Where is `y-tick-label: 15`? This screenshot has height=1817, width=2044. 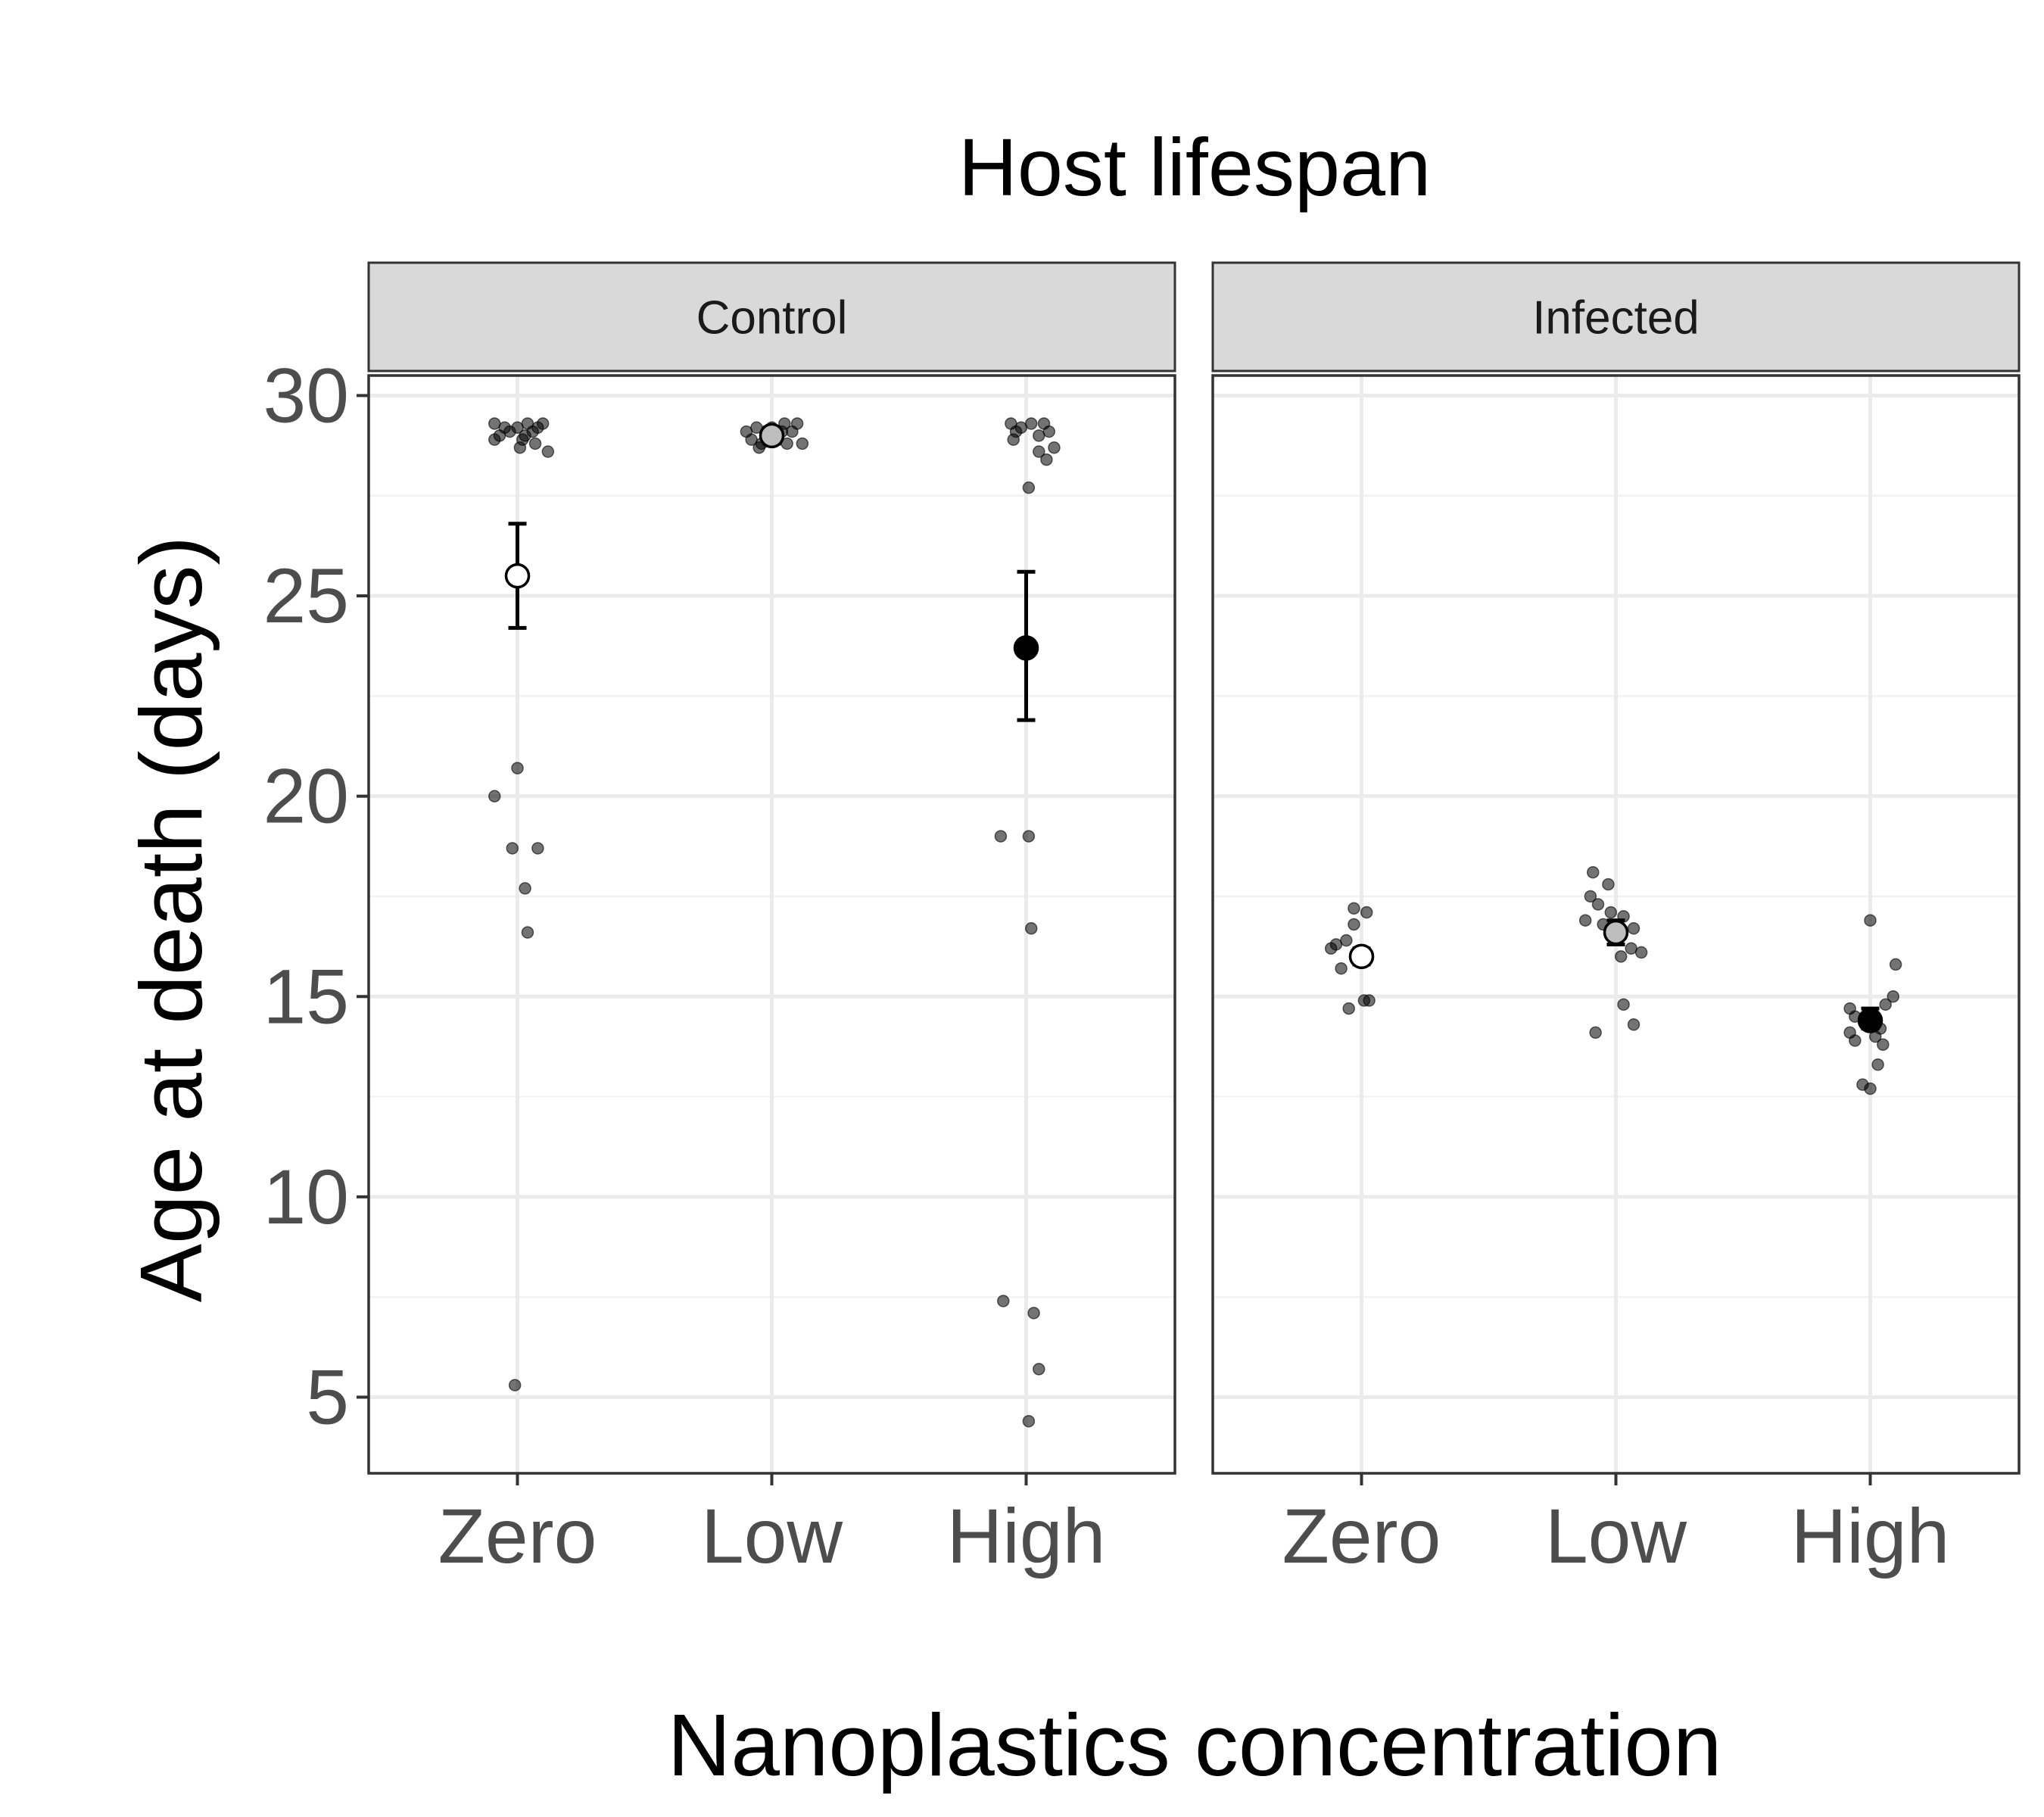
y-tick-label: 15 is located at coordinates (306, 996).